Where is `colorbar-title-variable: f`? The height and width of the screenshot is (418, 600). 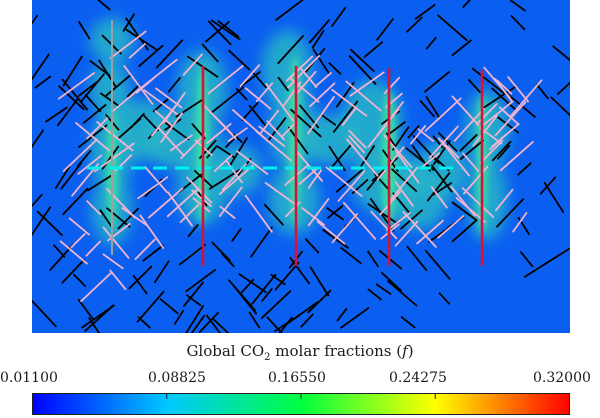 colorbar-title-variable: f is located at coordinates (405, 351).